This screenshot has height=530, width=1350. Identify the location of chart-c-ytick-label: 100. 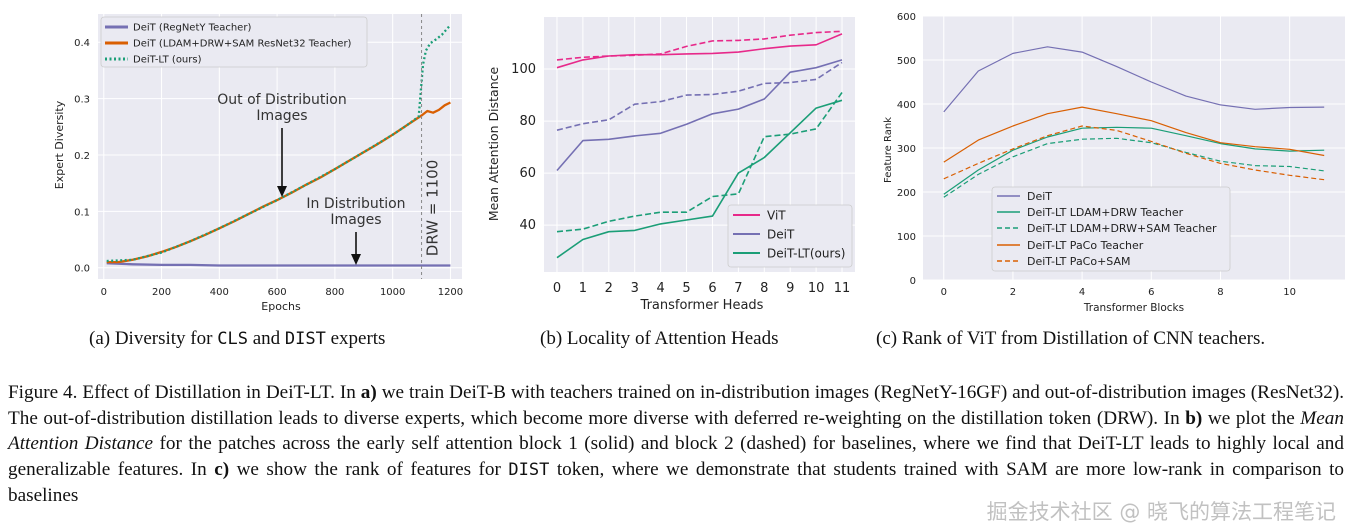
(906, 237).